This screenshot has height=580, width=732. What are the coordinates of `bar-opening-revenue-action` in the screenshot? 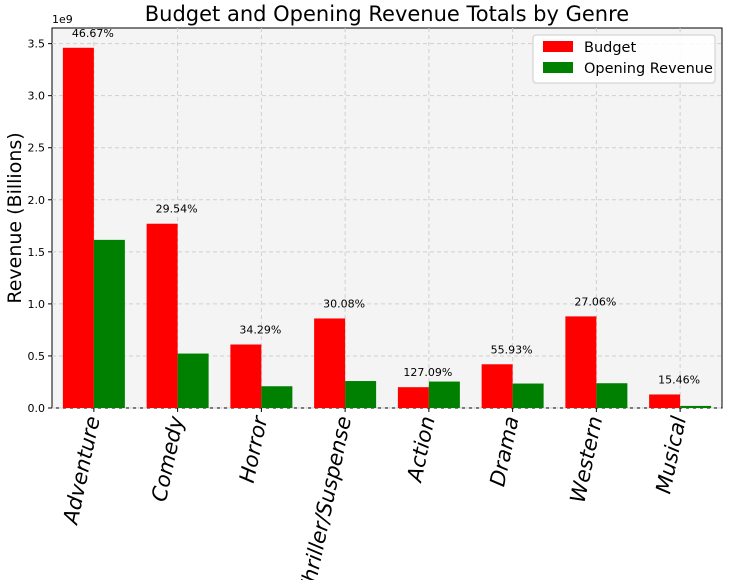 It's located at (444, 394).